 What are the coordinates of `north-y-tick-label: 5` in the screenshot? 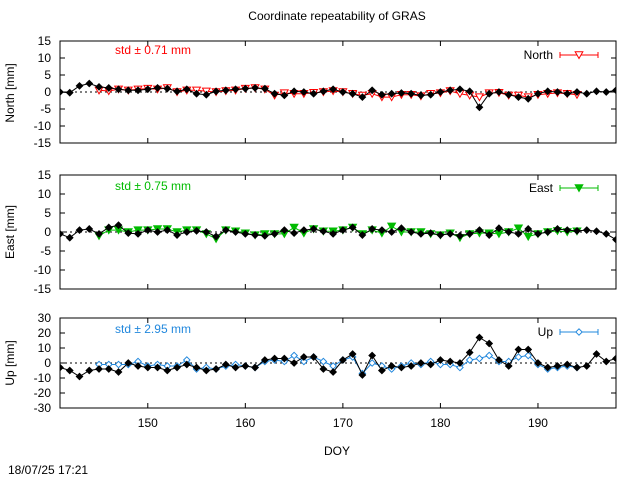 It's located at (47, 75).